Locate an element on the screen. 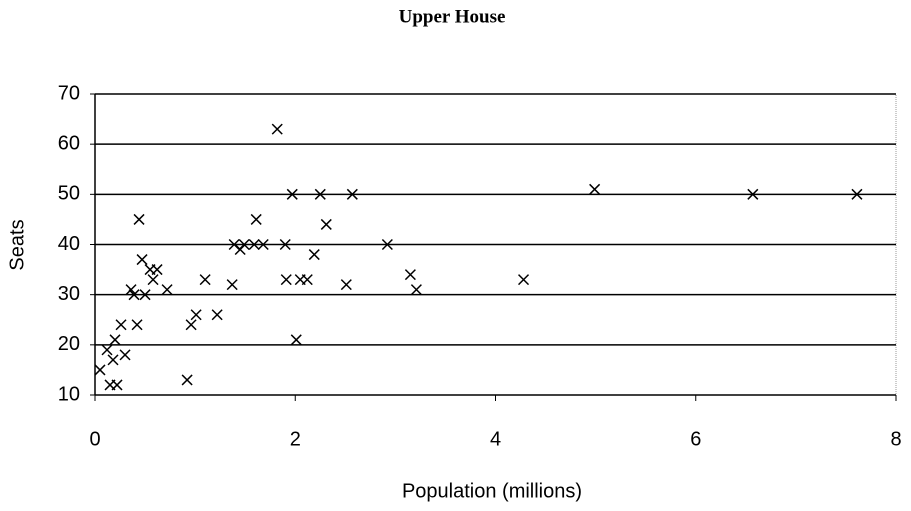 This screenshot has height=511, width=911. y-tick-label: 10 is located at coordinates (69, 394).